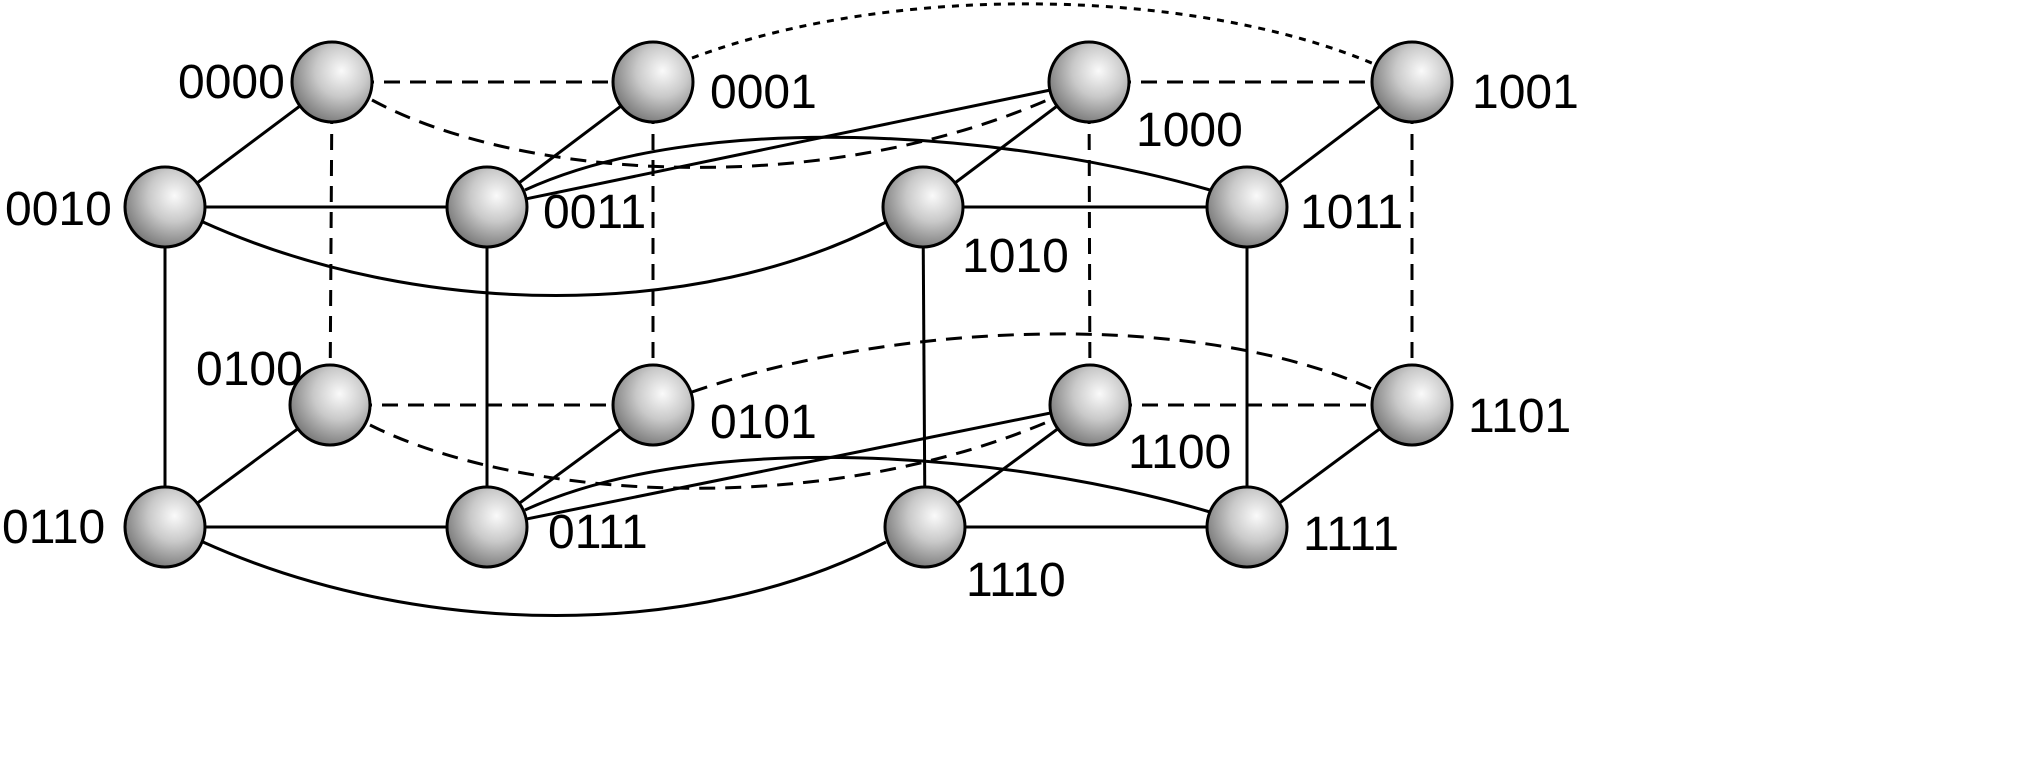 Image resolution: width=2025 pixels, height=783 pixels. What do you see at coordinates (58, 209) in the screenshot?
I see `node-label: 0010` at bounding box center [58, 209].